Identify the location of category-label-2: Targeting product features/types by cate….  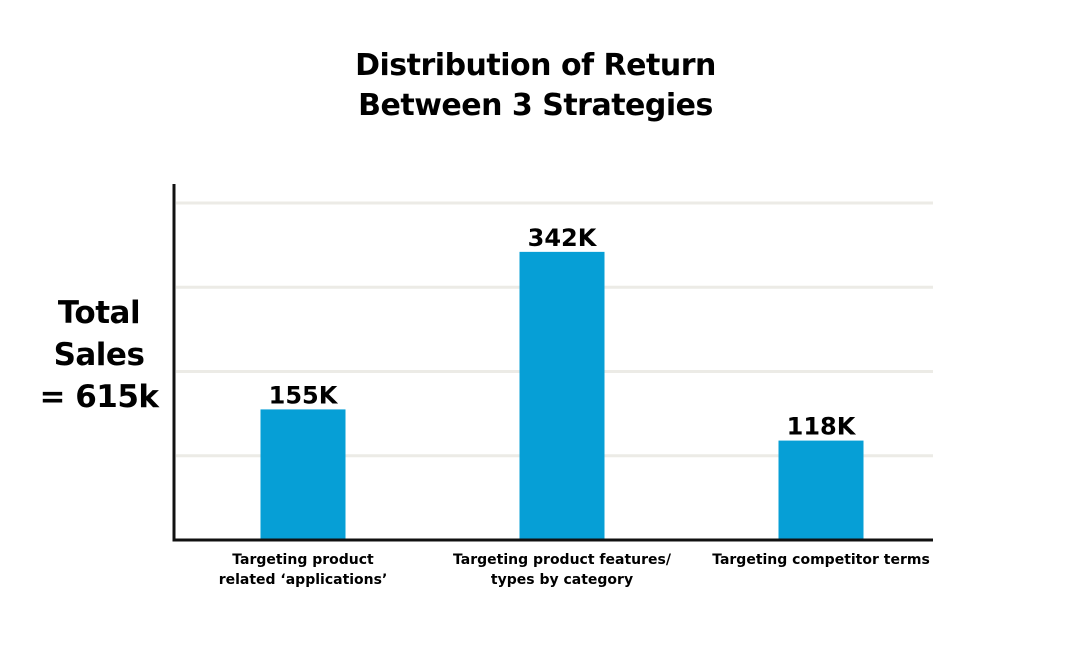
(562, 570).